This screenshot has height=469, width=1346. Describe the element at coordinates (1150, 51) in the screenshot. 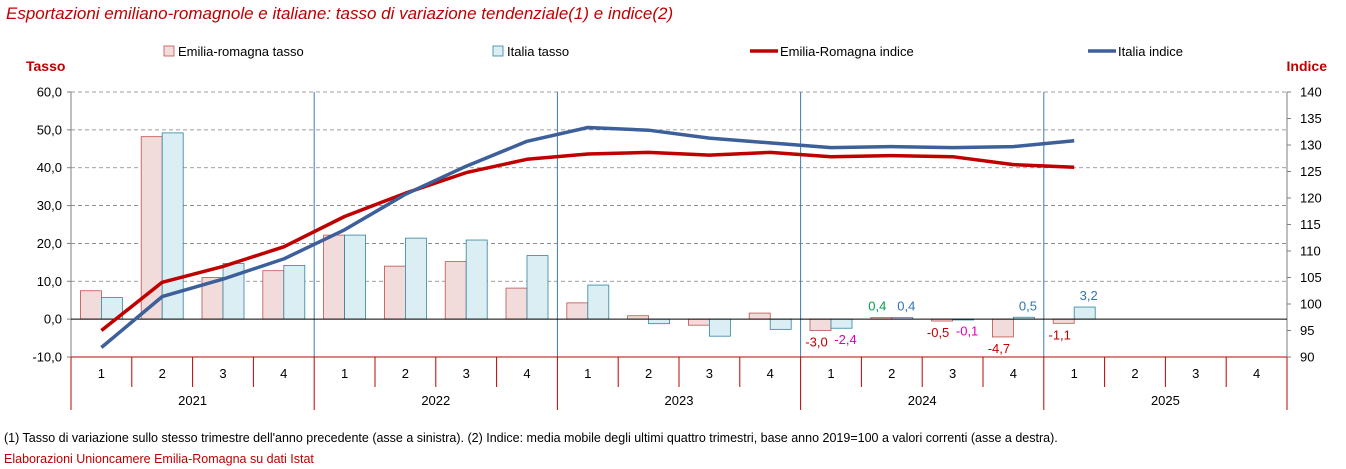

I see `legend-label: Italia indice` at that location.